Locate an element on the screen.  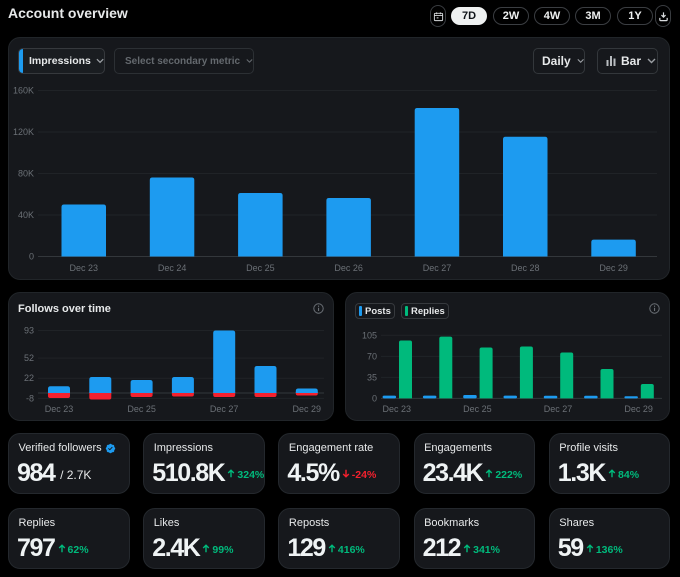
svg-text: 52 is located at coordinates (29, 358).